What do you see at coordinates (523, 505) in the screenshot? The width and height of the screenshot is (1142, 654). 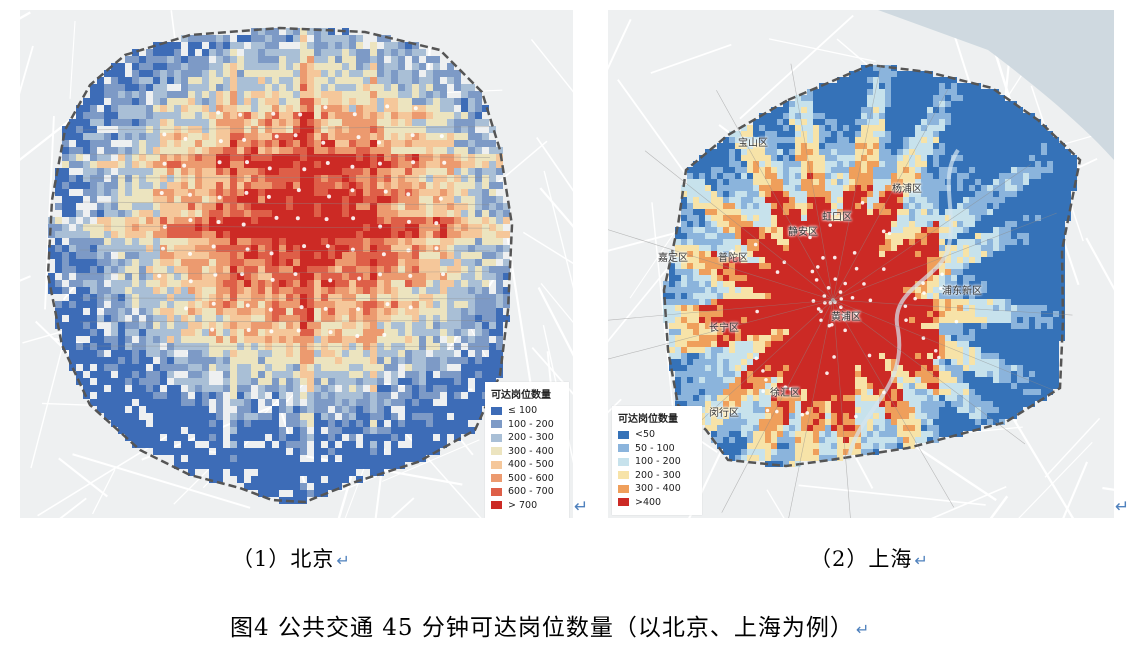 I see `legend-label: > 700` at bounding box center [523, 505].